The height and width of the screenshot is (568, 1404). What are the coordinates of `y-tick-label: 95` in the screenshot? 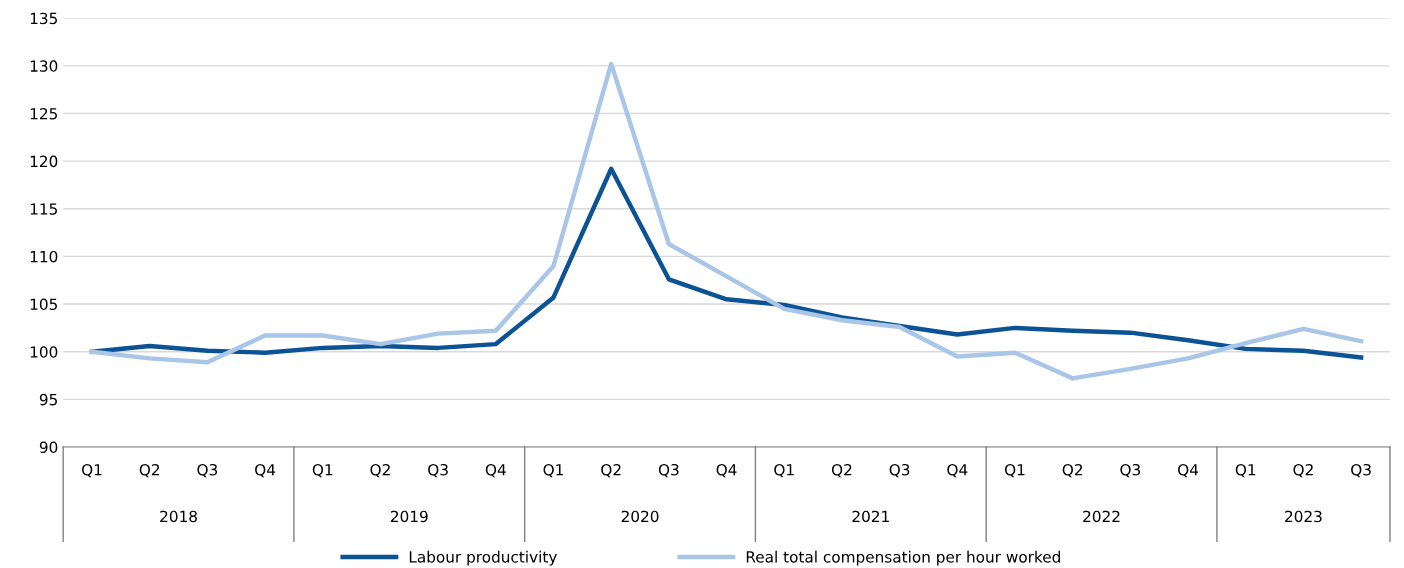 It's located at (48, 399).